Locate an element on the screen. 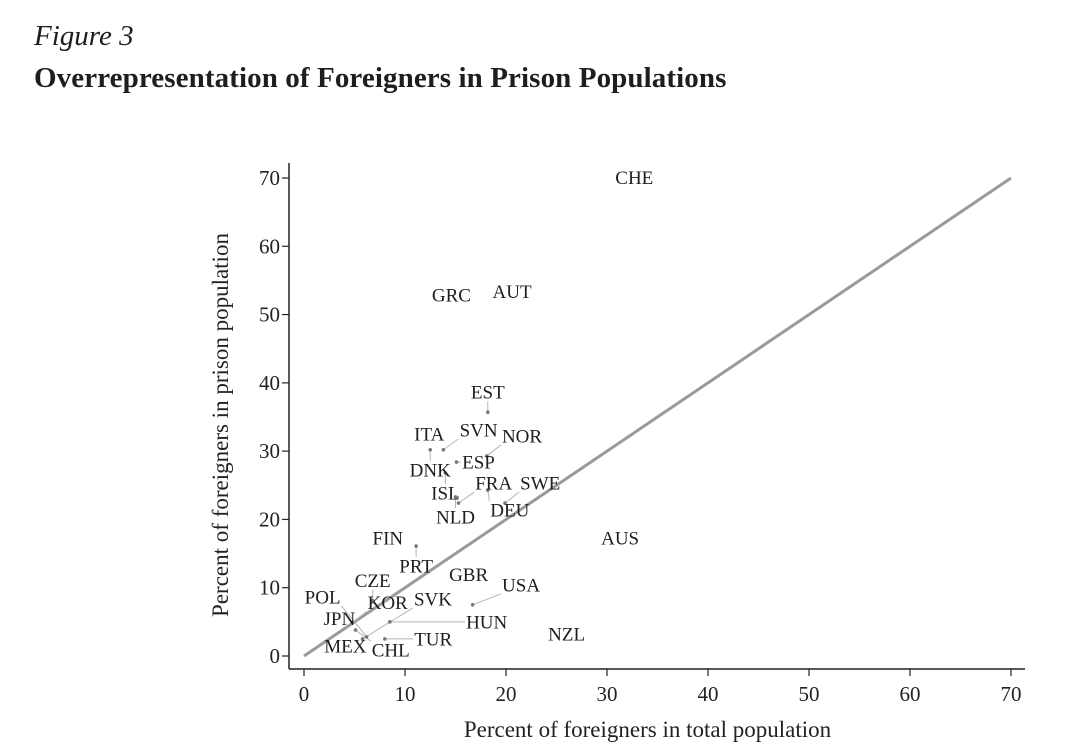 The height and width of the screenshot is (753, 1080). point-marker-isl is located at coordinates (445, 473).